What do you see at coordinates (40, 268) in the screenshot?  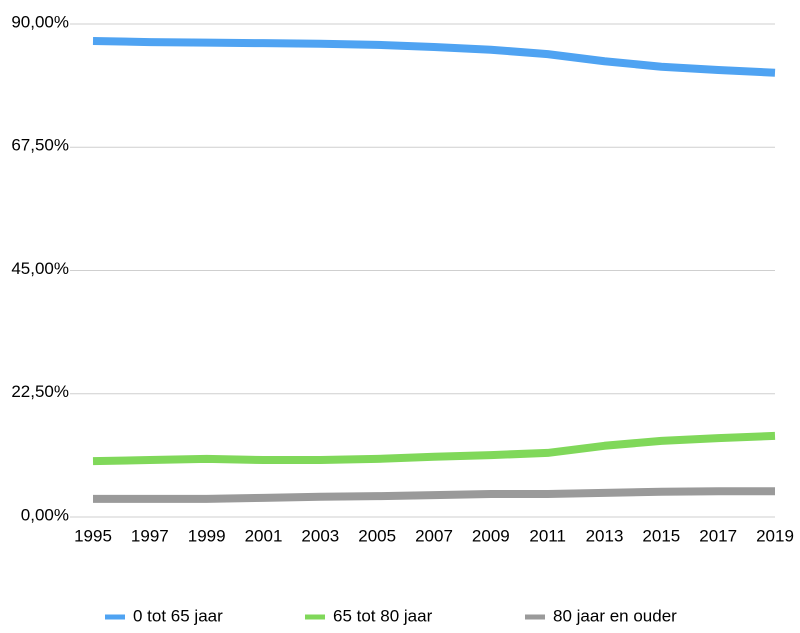 I see `y-tick-label: 45,00%` at bounding box center [40, 268].